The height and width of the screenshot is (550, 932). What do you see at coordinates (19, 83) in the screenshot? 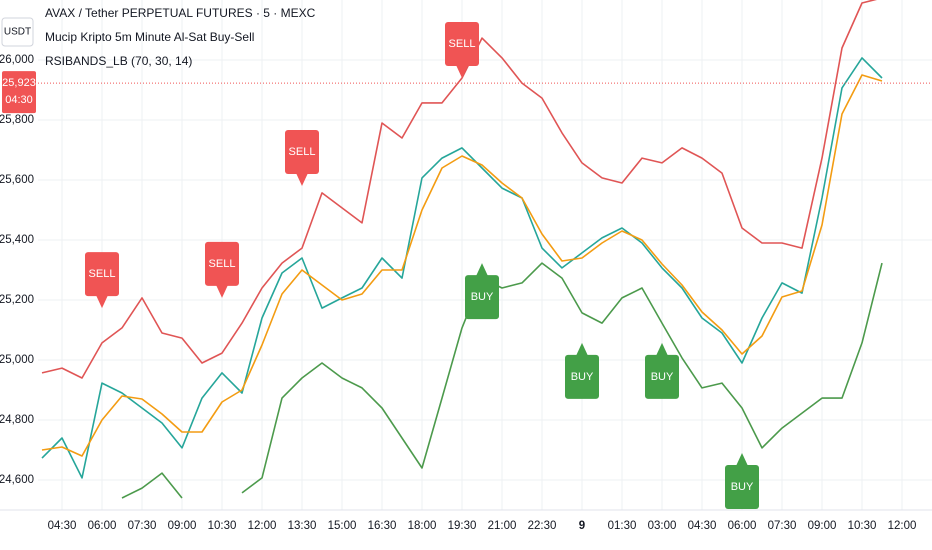
I see `price-badge-value: 25,923` at bounding box center [19, 83].